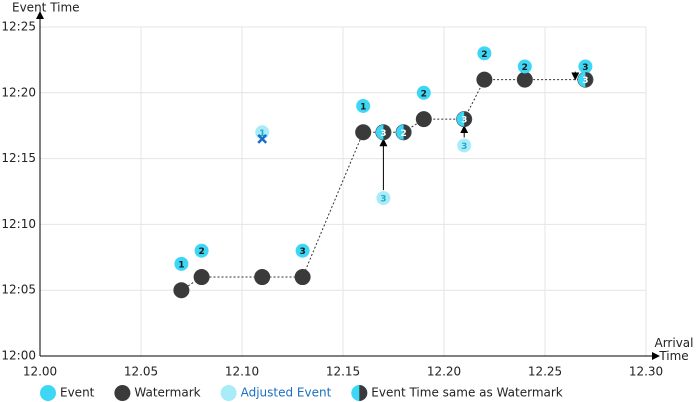  What do you see at coordinates (674, 349) in the screenshot?
I see `x-axis-label: Arrival Time` at bounding box center [674, 349].